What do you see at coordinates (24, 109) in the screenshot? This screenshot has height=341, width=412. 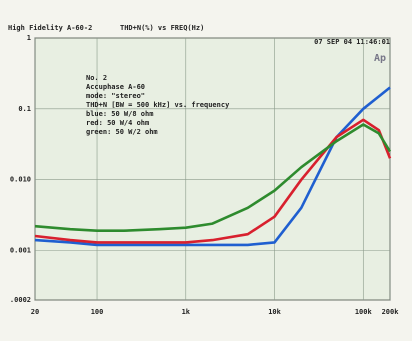 I see `y-tick-label: 0.1` at bounding box center [24, 109].